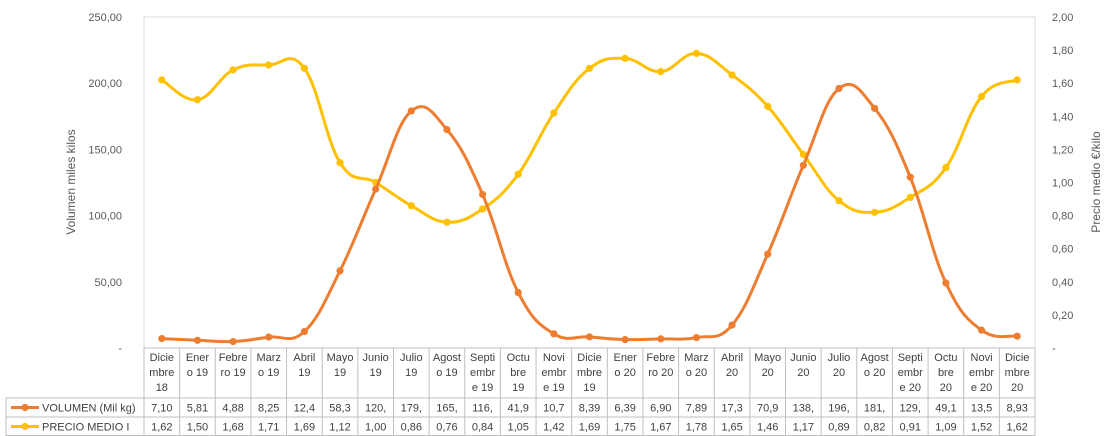 The image size is (1104, 436). What do you see at coordinates (696, 428) in the screenshot?
I see `table-cell-value: 1,78` at bounding box center [696, 428].